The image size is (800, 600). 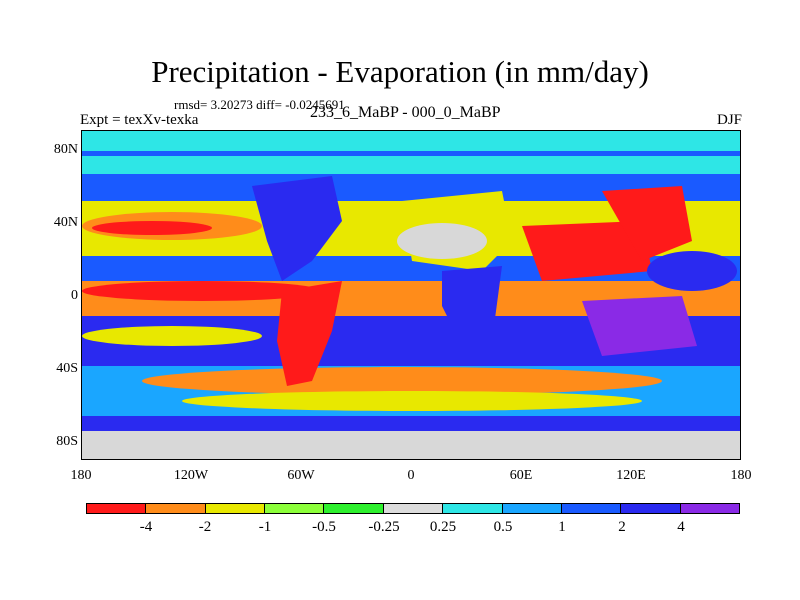 What do you see at coordinates (562, 527) in the screenshot?
I see `colorbar-label: 1` at bounding box center [562, 527].